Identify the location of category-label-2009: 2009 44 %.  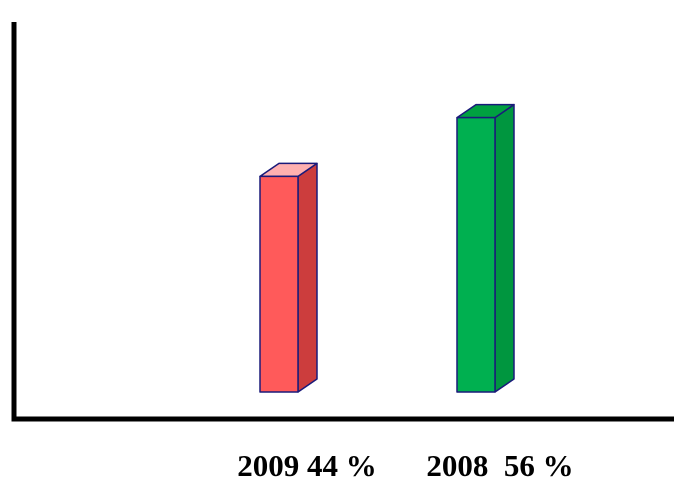
(307, 462).